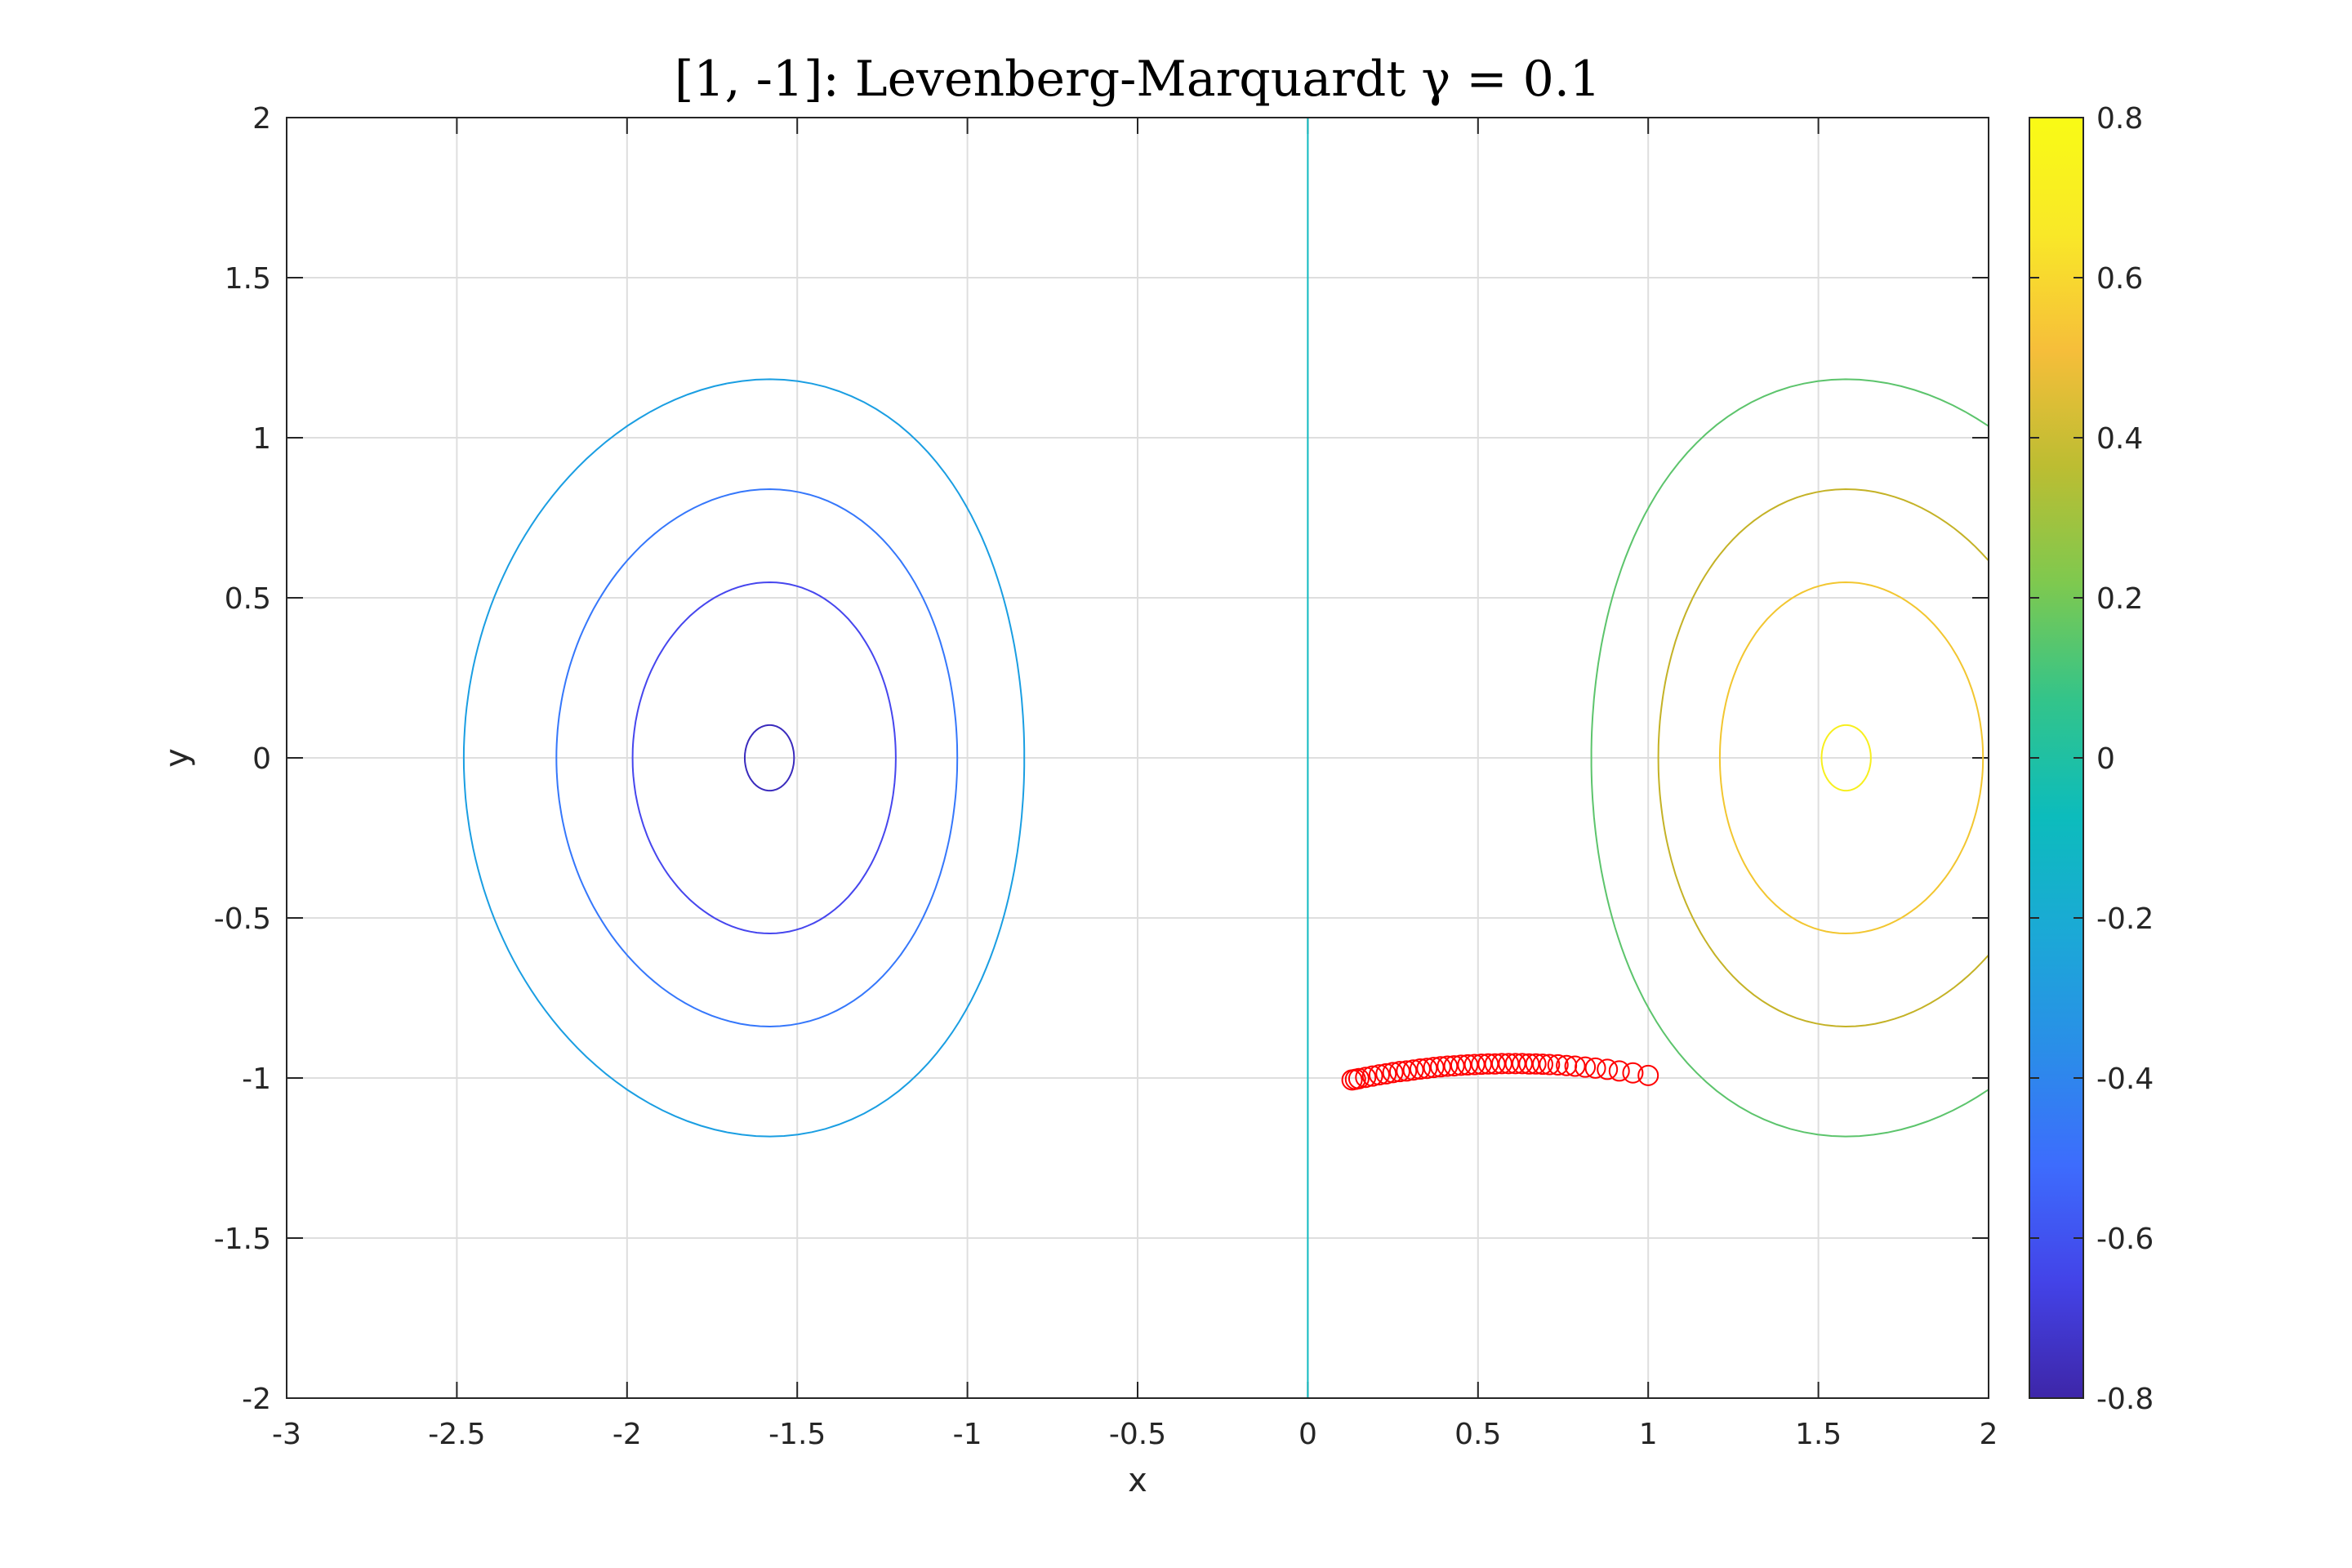 This screenshot has width=2352, height=1568. I want to click on x-tick-labels: -3 -2.5 -2 -1.5 -1 -0.5 0 0.5 1 1.5 2, so click(1135, 1434).